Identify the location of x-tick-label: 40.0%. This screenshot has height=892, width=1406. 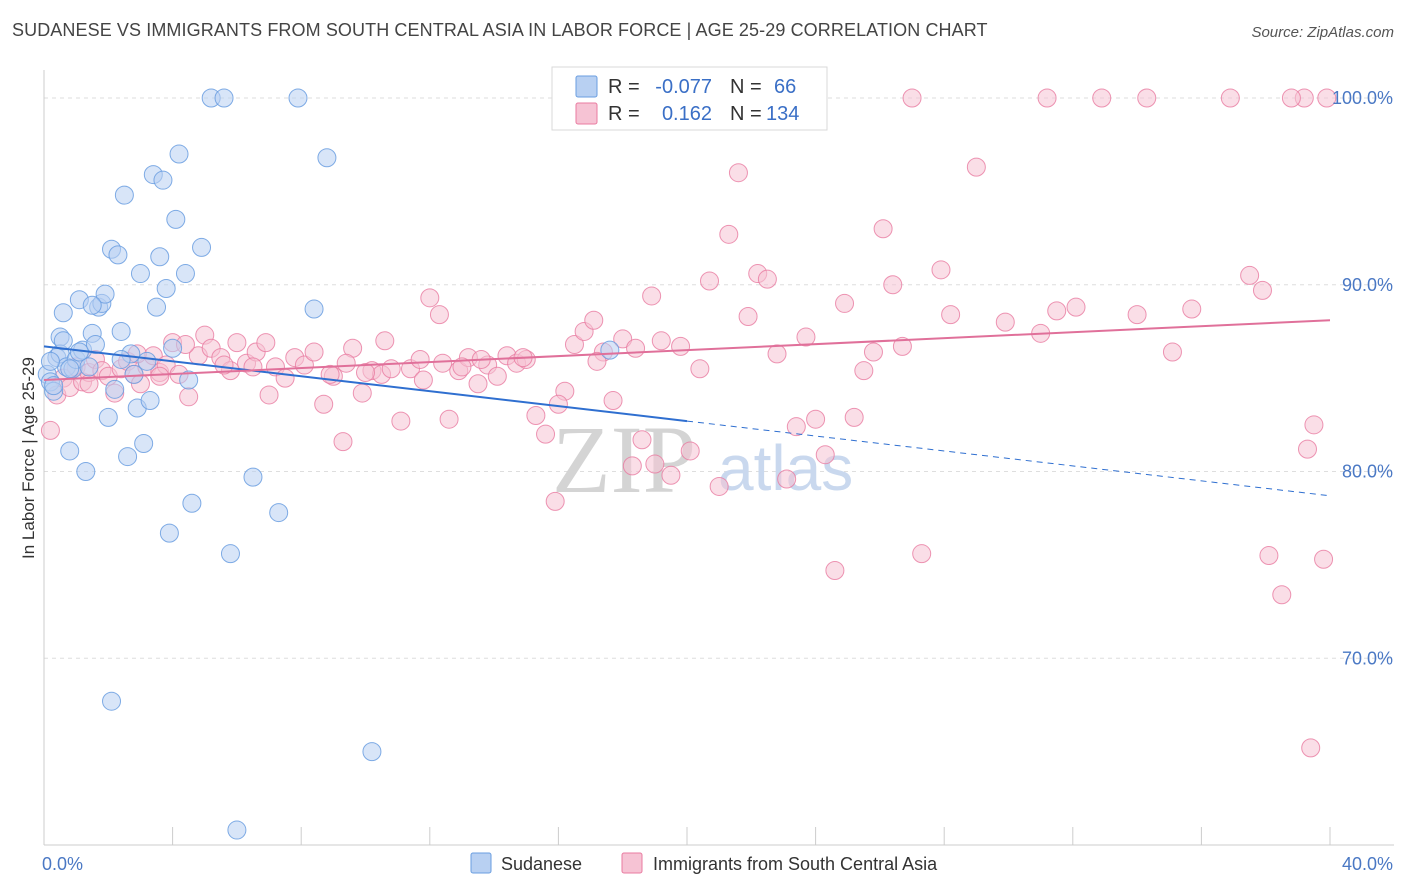
(1367, 864).